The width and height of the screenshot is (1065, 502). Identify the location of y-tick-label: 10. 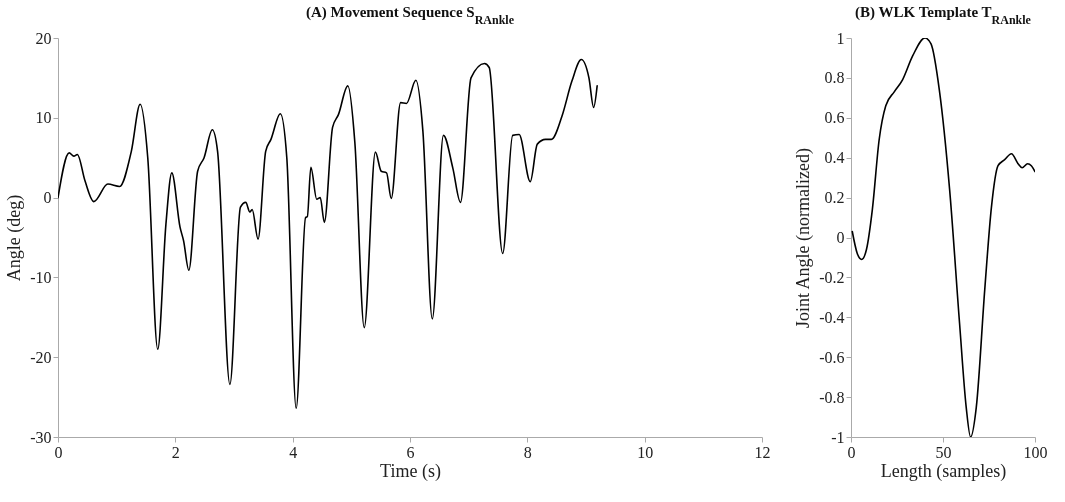
(43, 118).